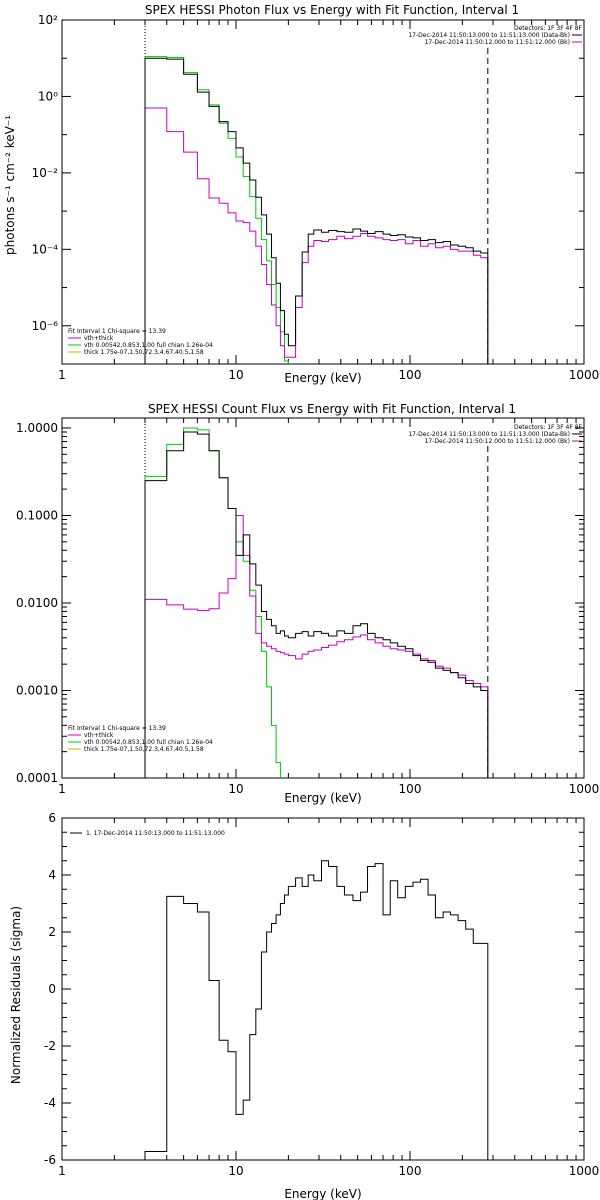  I want to click on photon-series-data, so click(316, 210).